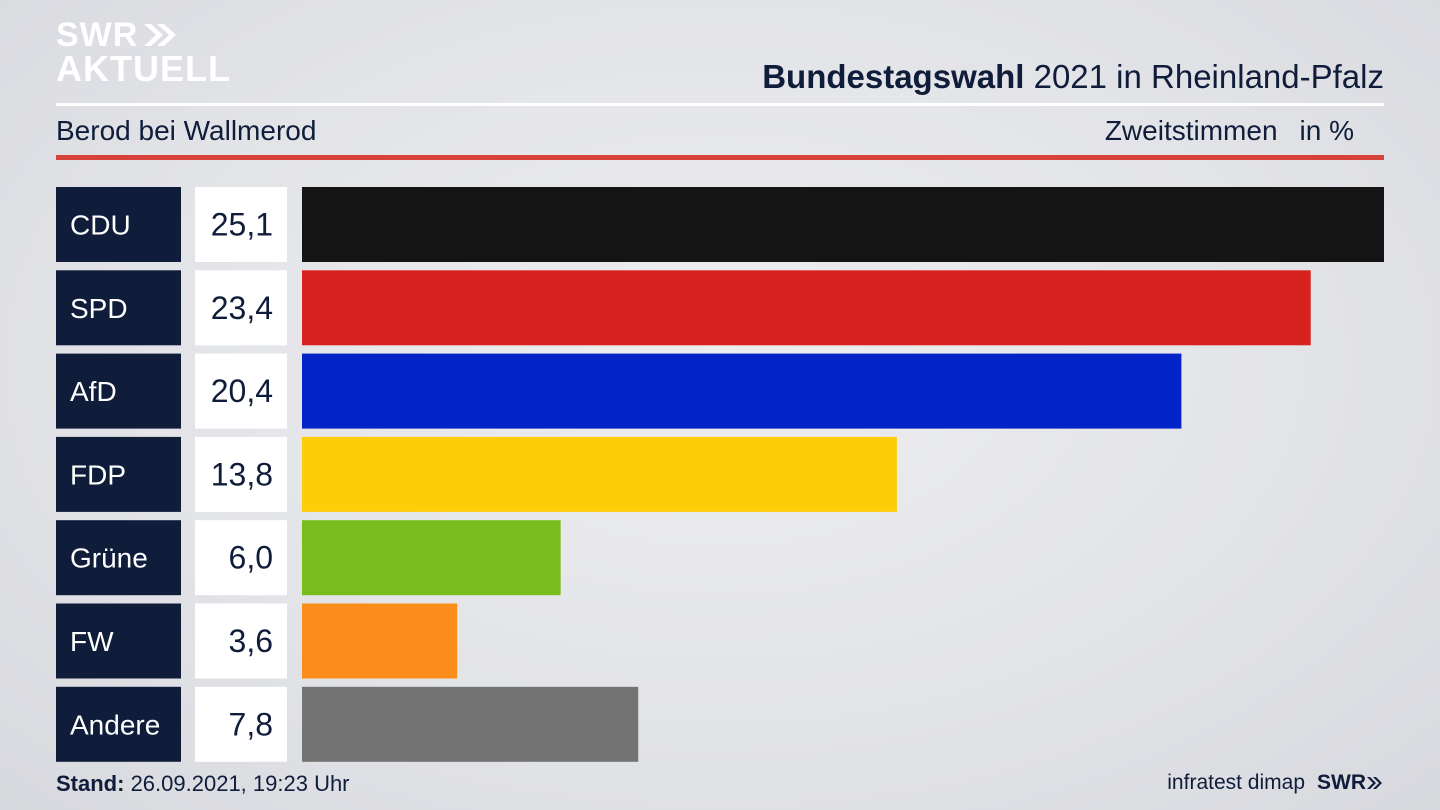  What do you see at coordinates (90, 783) in the screenshot?
I see `stand-label: Stand:` at bounding box center [90, 783].